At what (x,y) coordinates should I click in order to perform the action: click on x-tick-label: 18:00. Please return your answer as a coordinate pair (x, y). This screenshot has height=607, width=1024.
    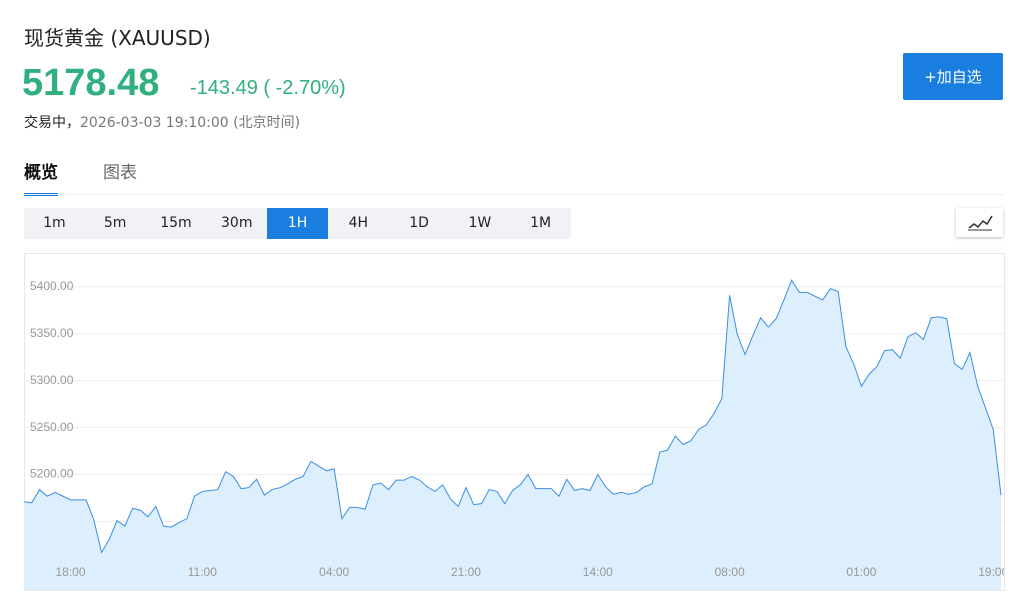
    Looking at the image, I should click on (71, 572).